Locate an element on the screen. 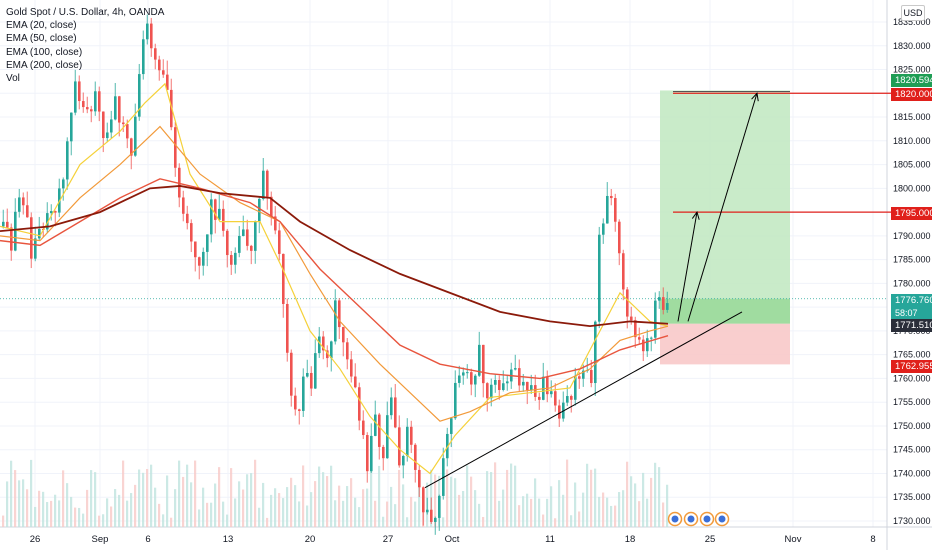  y-tick-label: 1730.000 is located at coordinates (912, 521).